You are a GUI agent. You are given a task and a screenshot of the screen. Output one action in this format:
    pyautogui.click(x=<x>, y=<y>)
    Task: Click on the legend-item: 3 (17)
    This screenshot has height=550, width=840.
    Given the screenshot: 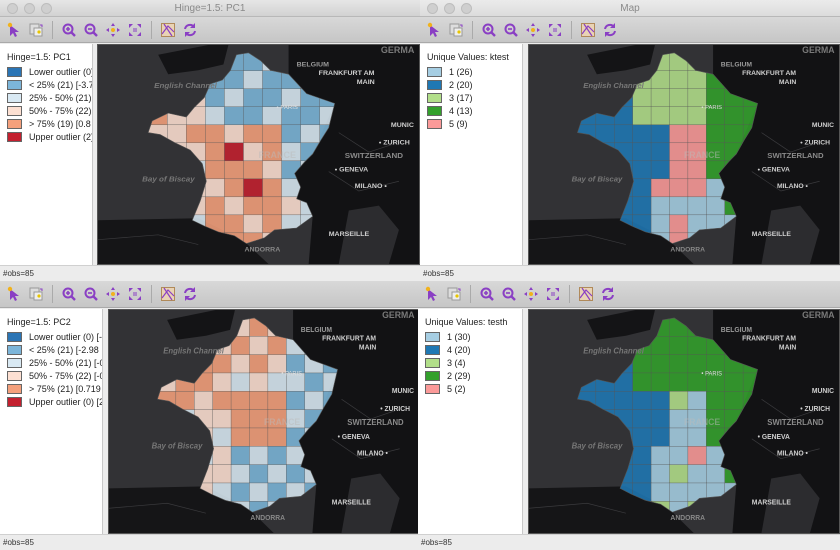 What is the action you would take?
    pyautogui.click(x=474, y=97)
    